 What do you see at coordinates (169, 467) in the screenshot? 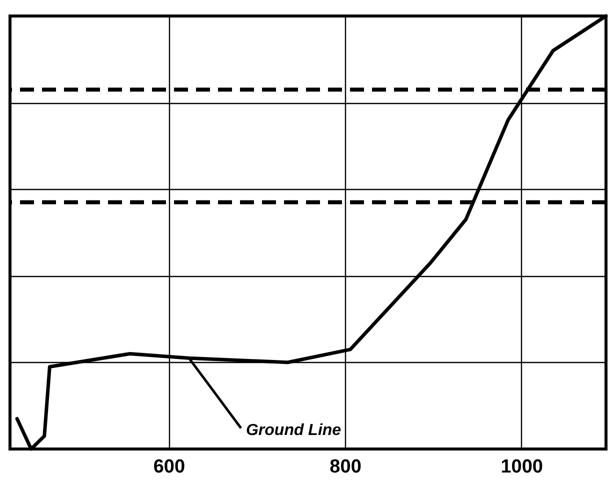
I see `x-tick-label: 600` at bounding box center [169, 467].